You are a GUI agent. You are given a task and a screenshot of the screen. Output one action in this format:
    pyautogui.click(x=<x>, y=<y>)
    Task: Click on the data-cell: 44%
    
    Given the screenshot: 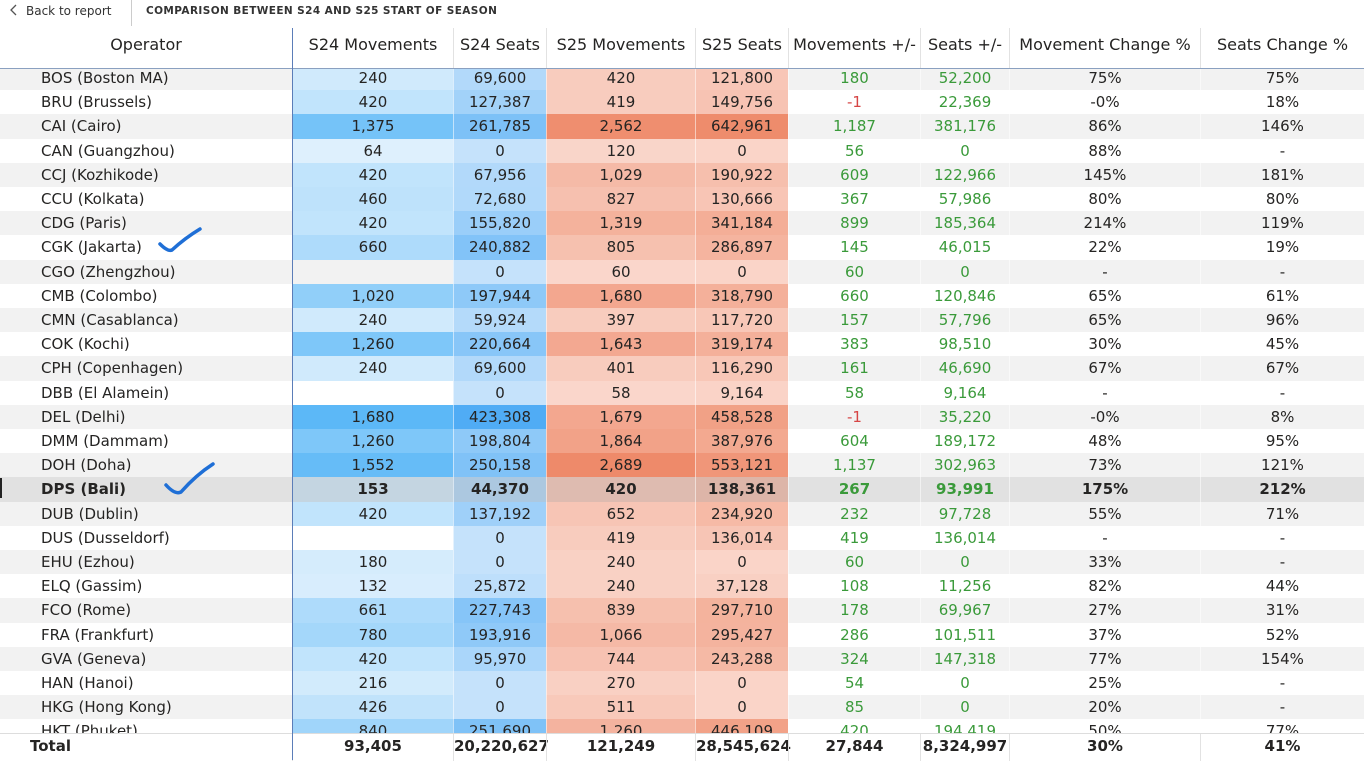 What is the action you would take?
    pyautogui.click(x=1282, y=586)
    